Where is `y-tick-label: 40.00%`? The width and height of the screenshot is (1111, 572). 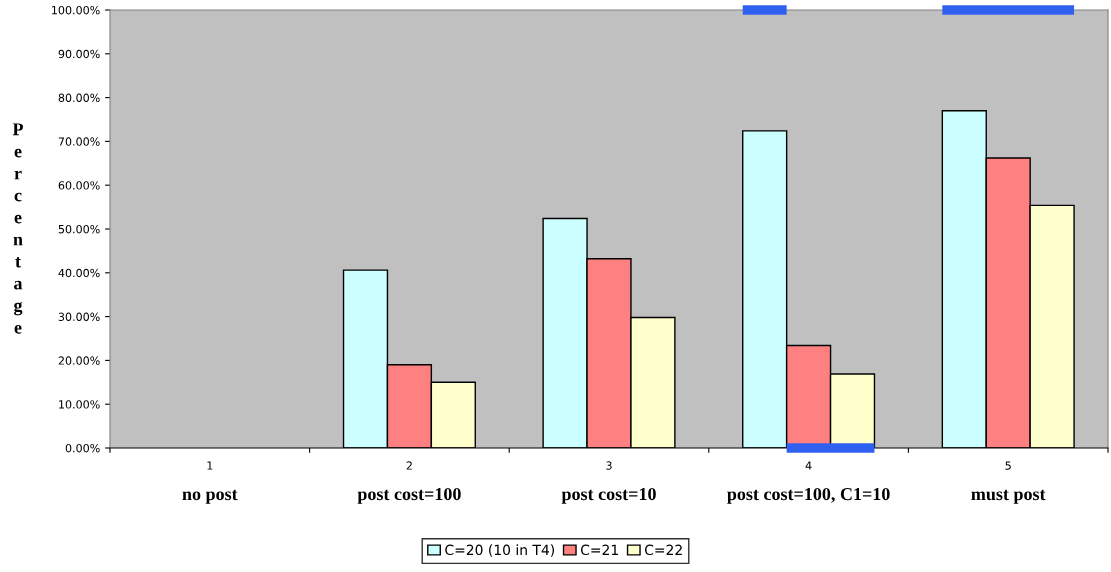
y-tick-label: 40.00% is located at coordinates (79, 273).